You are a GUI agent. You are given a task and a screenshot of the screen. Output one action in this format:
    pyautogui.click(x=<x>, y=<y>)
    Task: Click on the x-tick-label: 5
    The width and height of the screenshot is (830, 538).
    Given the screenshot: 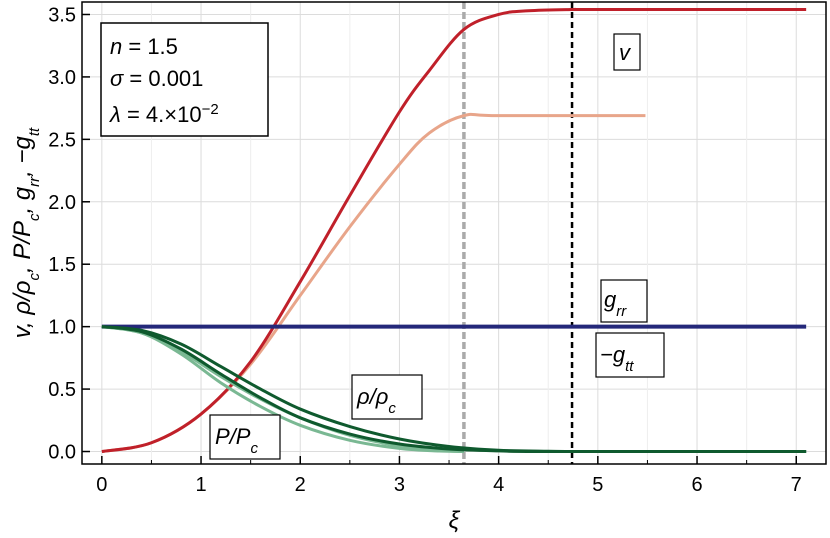 What is the action you would take?
    pyautogui.click(x=597, y=485)
    